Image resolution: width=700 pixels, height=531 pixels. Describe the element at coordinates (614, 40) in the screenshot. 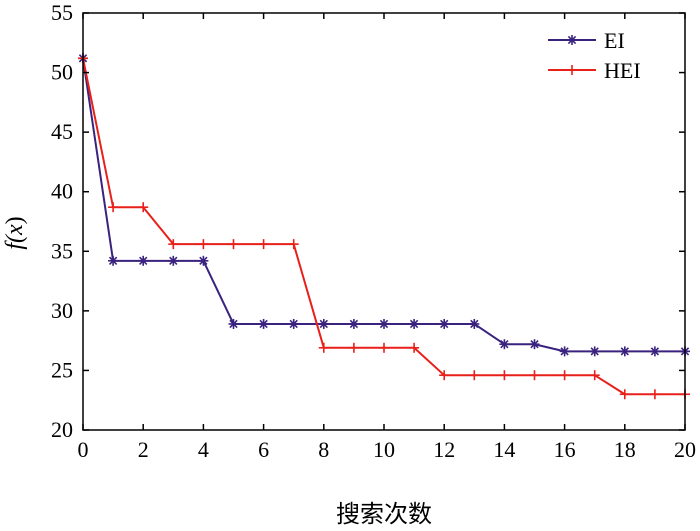

I see `legend-label-ei: EI` at that location.